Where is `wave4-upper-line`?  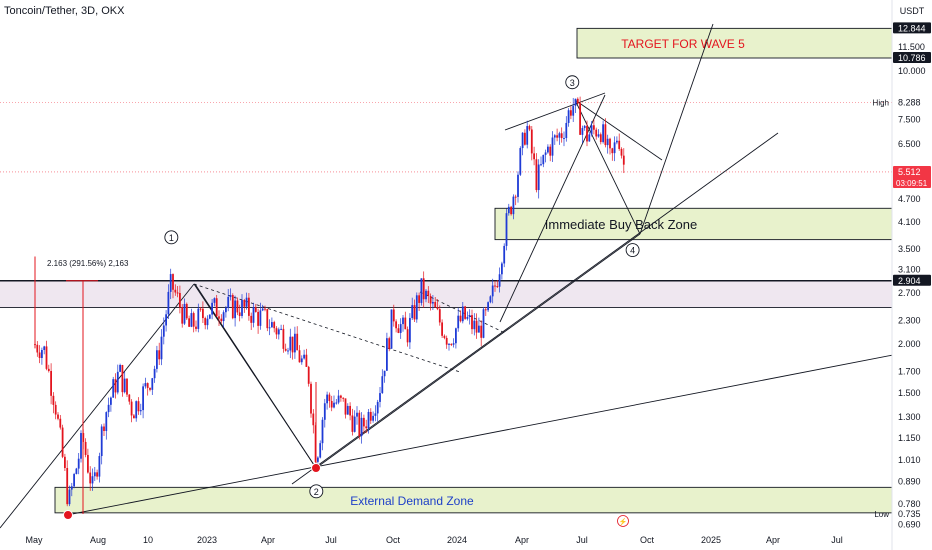
wave4-upper-line is located at coordinates (618, 130).